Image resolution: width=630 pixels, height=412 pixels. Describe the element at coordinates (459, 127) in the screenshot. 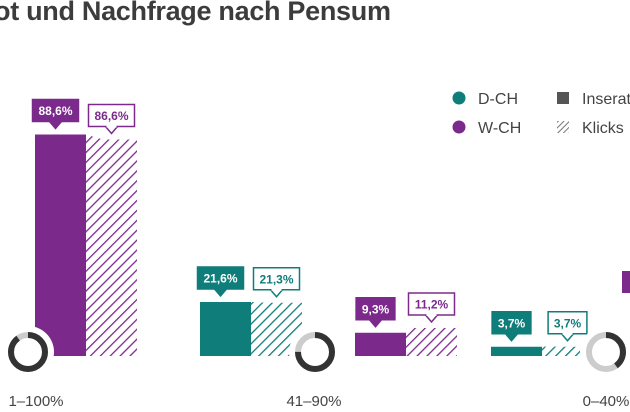

I see `legend-w-ch-marker` at that location.